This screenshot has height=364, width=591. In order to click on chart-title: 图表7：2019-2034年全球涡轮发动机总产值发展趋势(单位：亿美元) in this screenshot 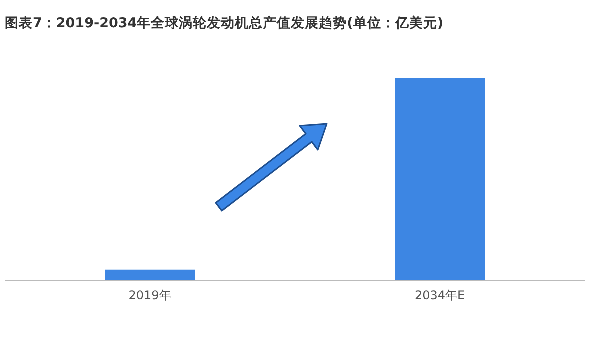, I will do `click(224, 23)`.